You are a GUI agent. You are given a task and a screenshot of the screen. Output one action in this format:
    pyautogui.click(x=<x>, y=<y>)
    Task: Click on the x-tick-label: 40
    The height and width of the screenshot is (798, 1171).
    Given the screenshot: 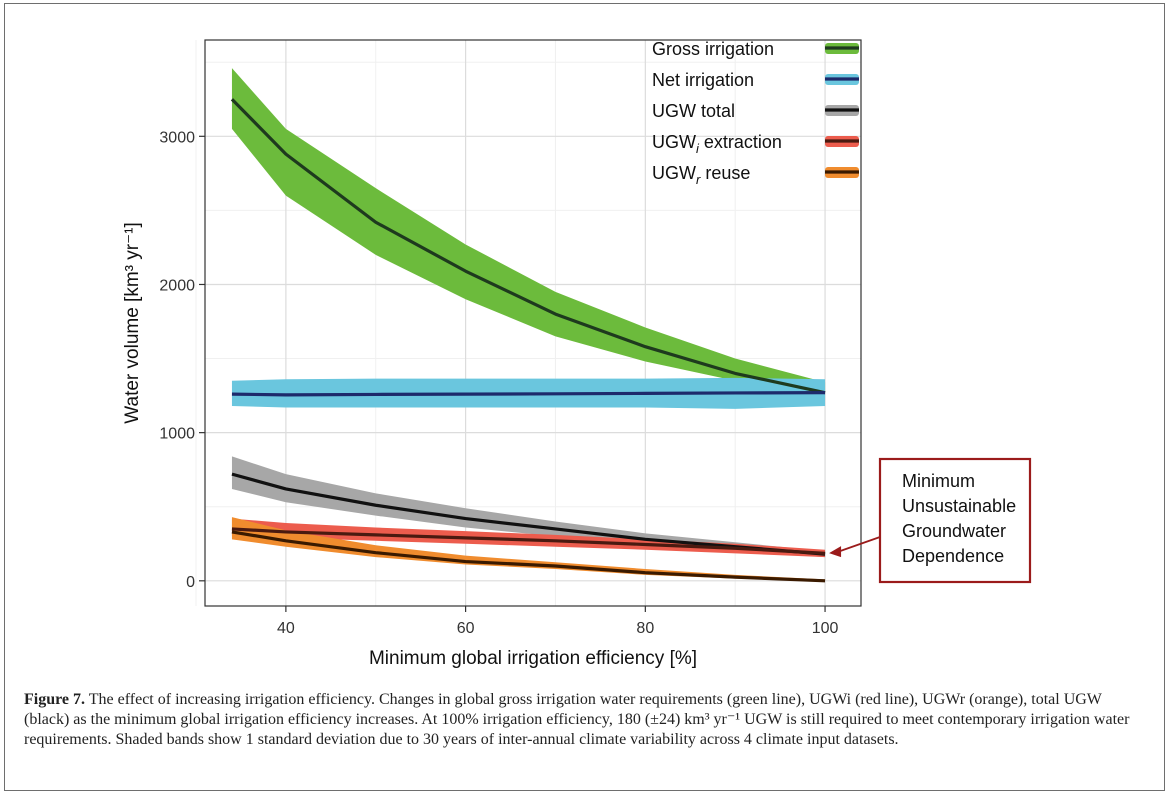 What is the action you would take?
    pyautogui.click(x=286, y=628)
    